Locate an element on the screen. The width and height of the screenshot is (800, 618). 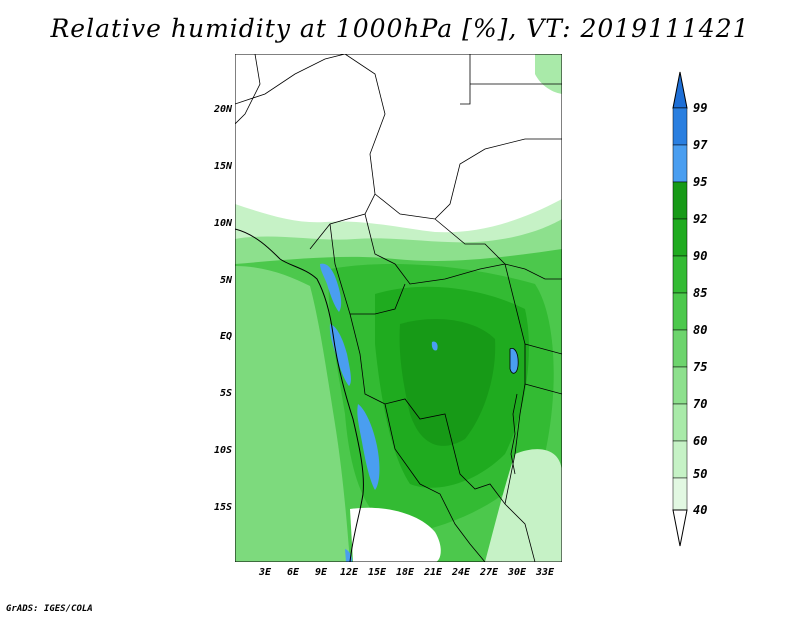
colorbar-label-50: 50 is located at coordinates (700, 474).